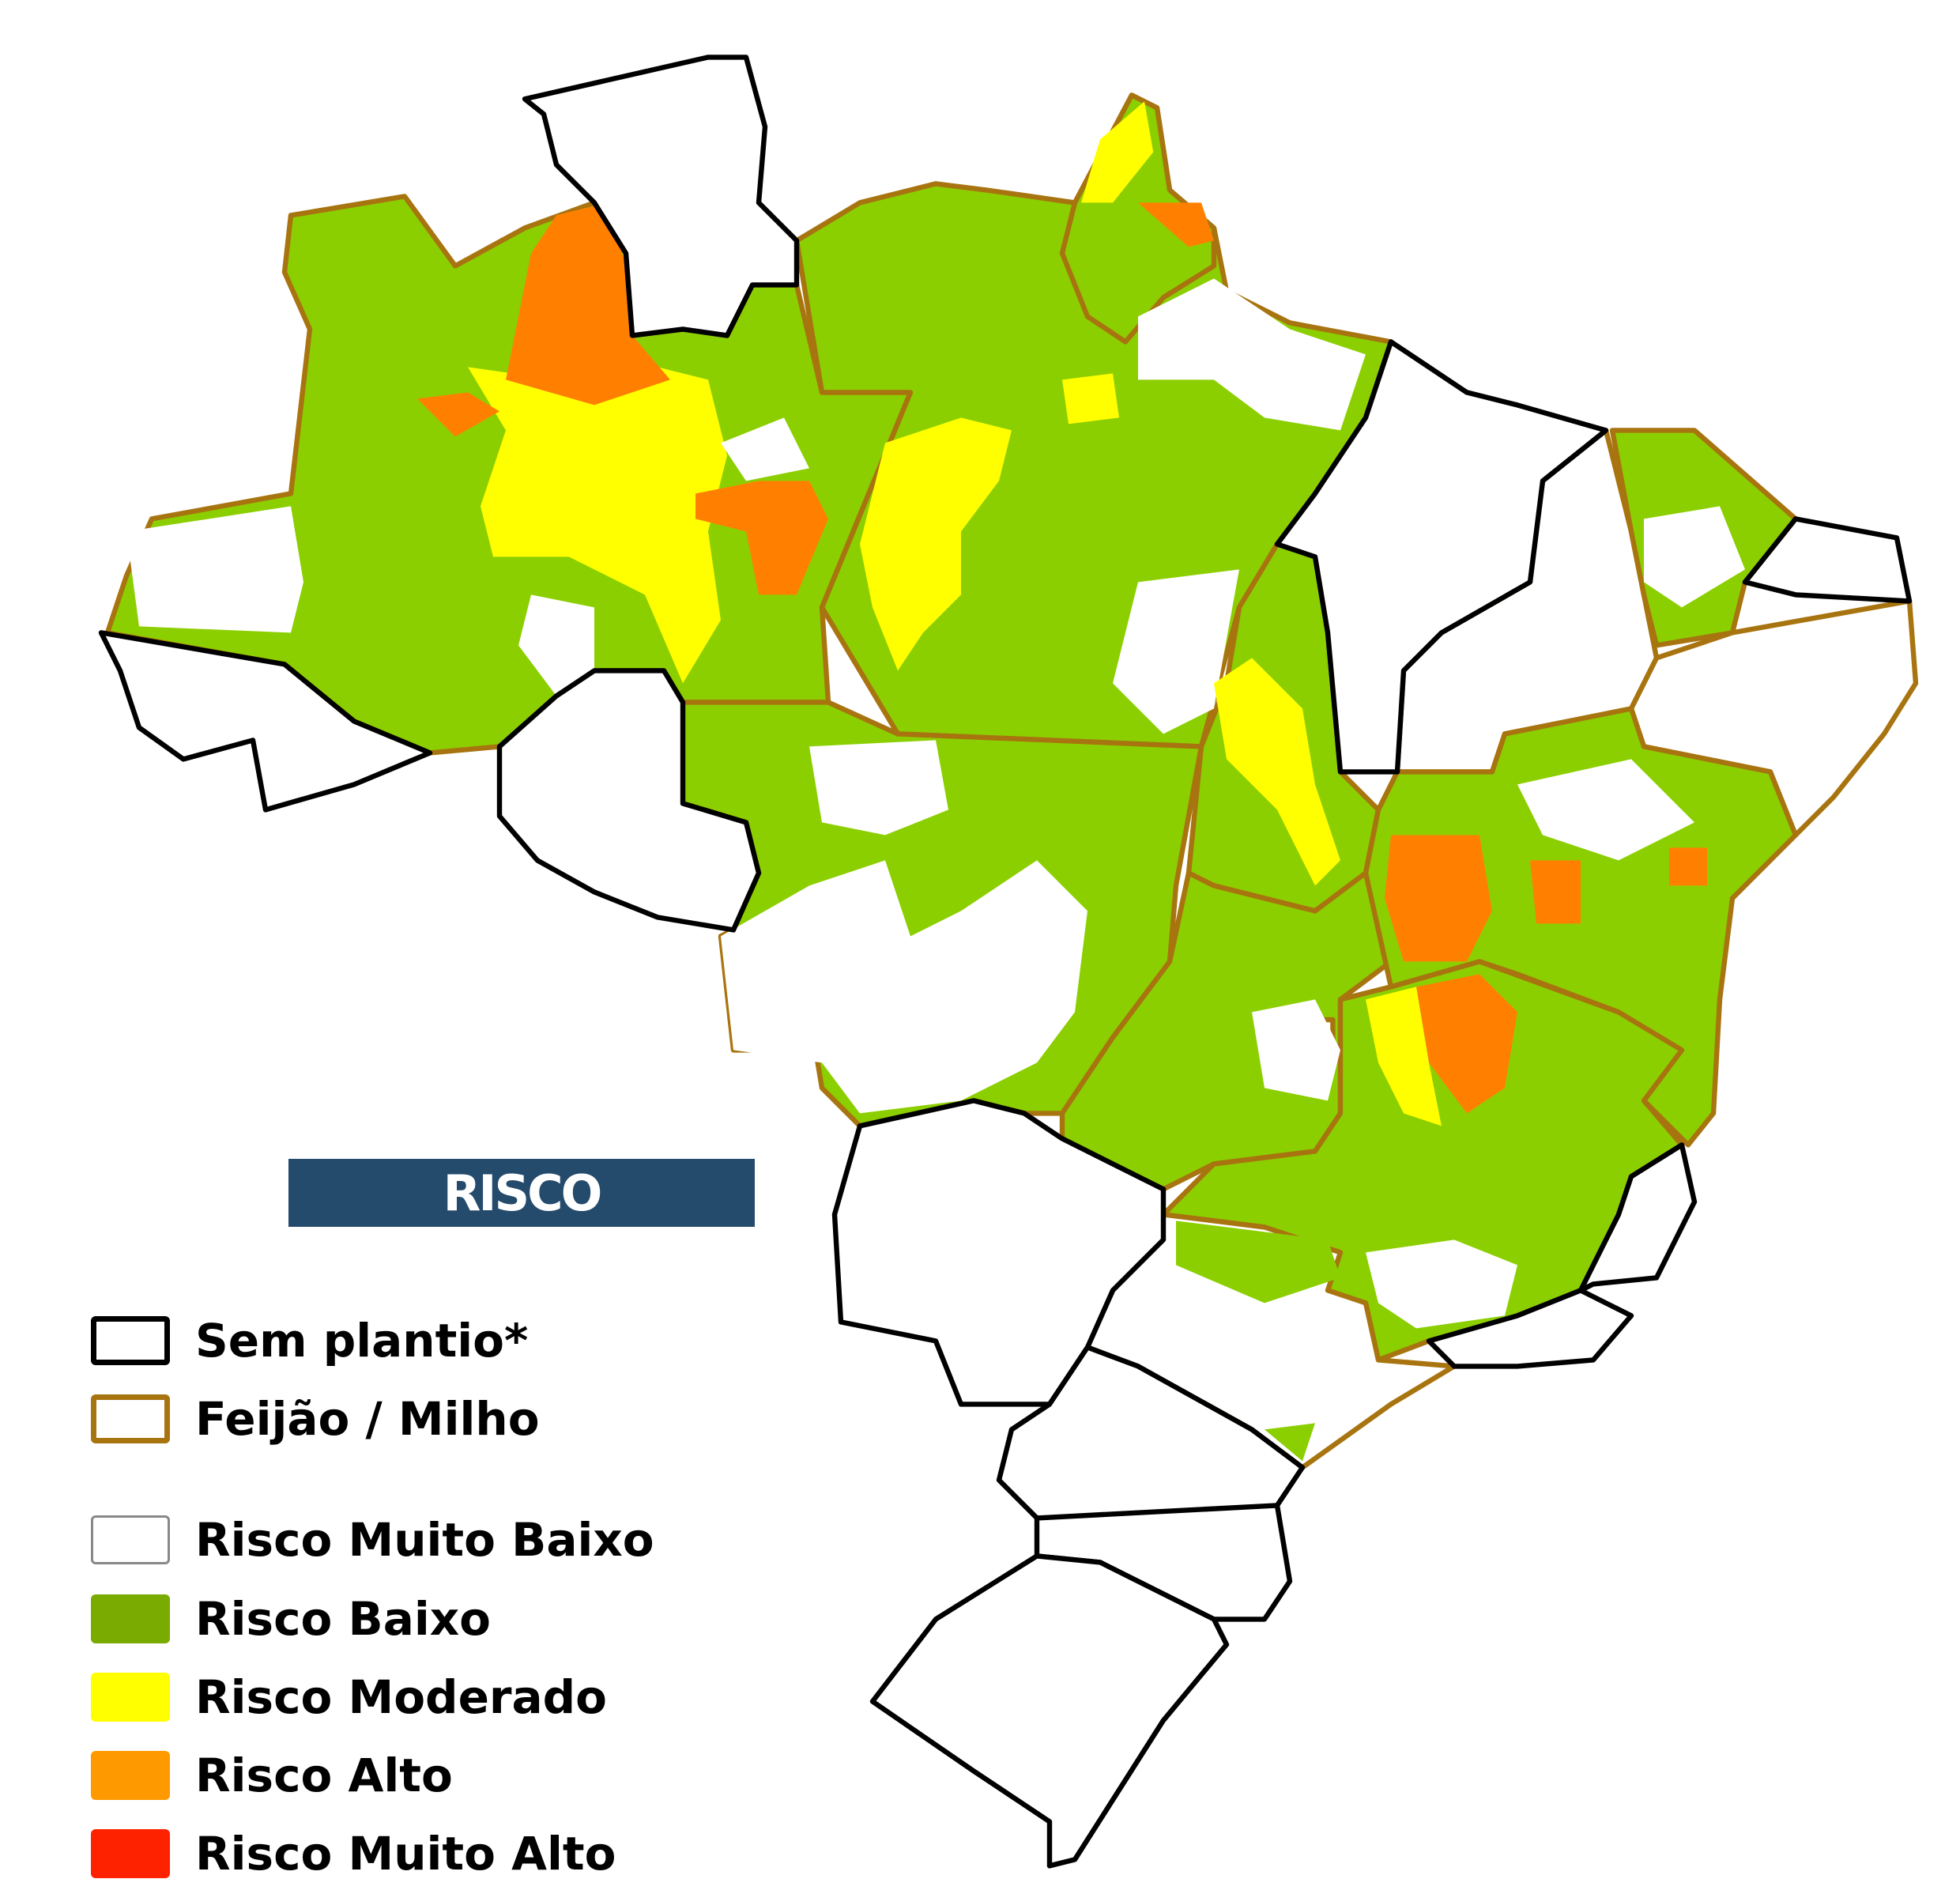 This screenshot has height=1894, width=1960. What do you see at coordinates (1605, 810) in the screenshot?
I see `patch-muito-baixo-bahia` at bounding box center [1605, 810].